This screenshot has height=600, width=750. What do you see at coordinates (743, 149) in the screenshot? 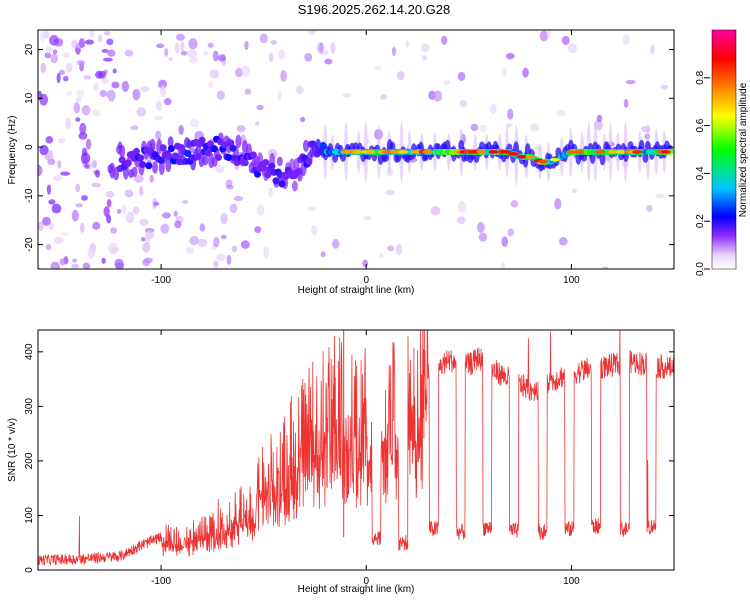
I see `colorbar-label: Normalized spectral amplitude` at bounding box center [743, 149].